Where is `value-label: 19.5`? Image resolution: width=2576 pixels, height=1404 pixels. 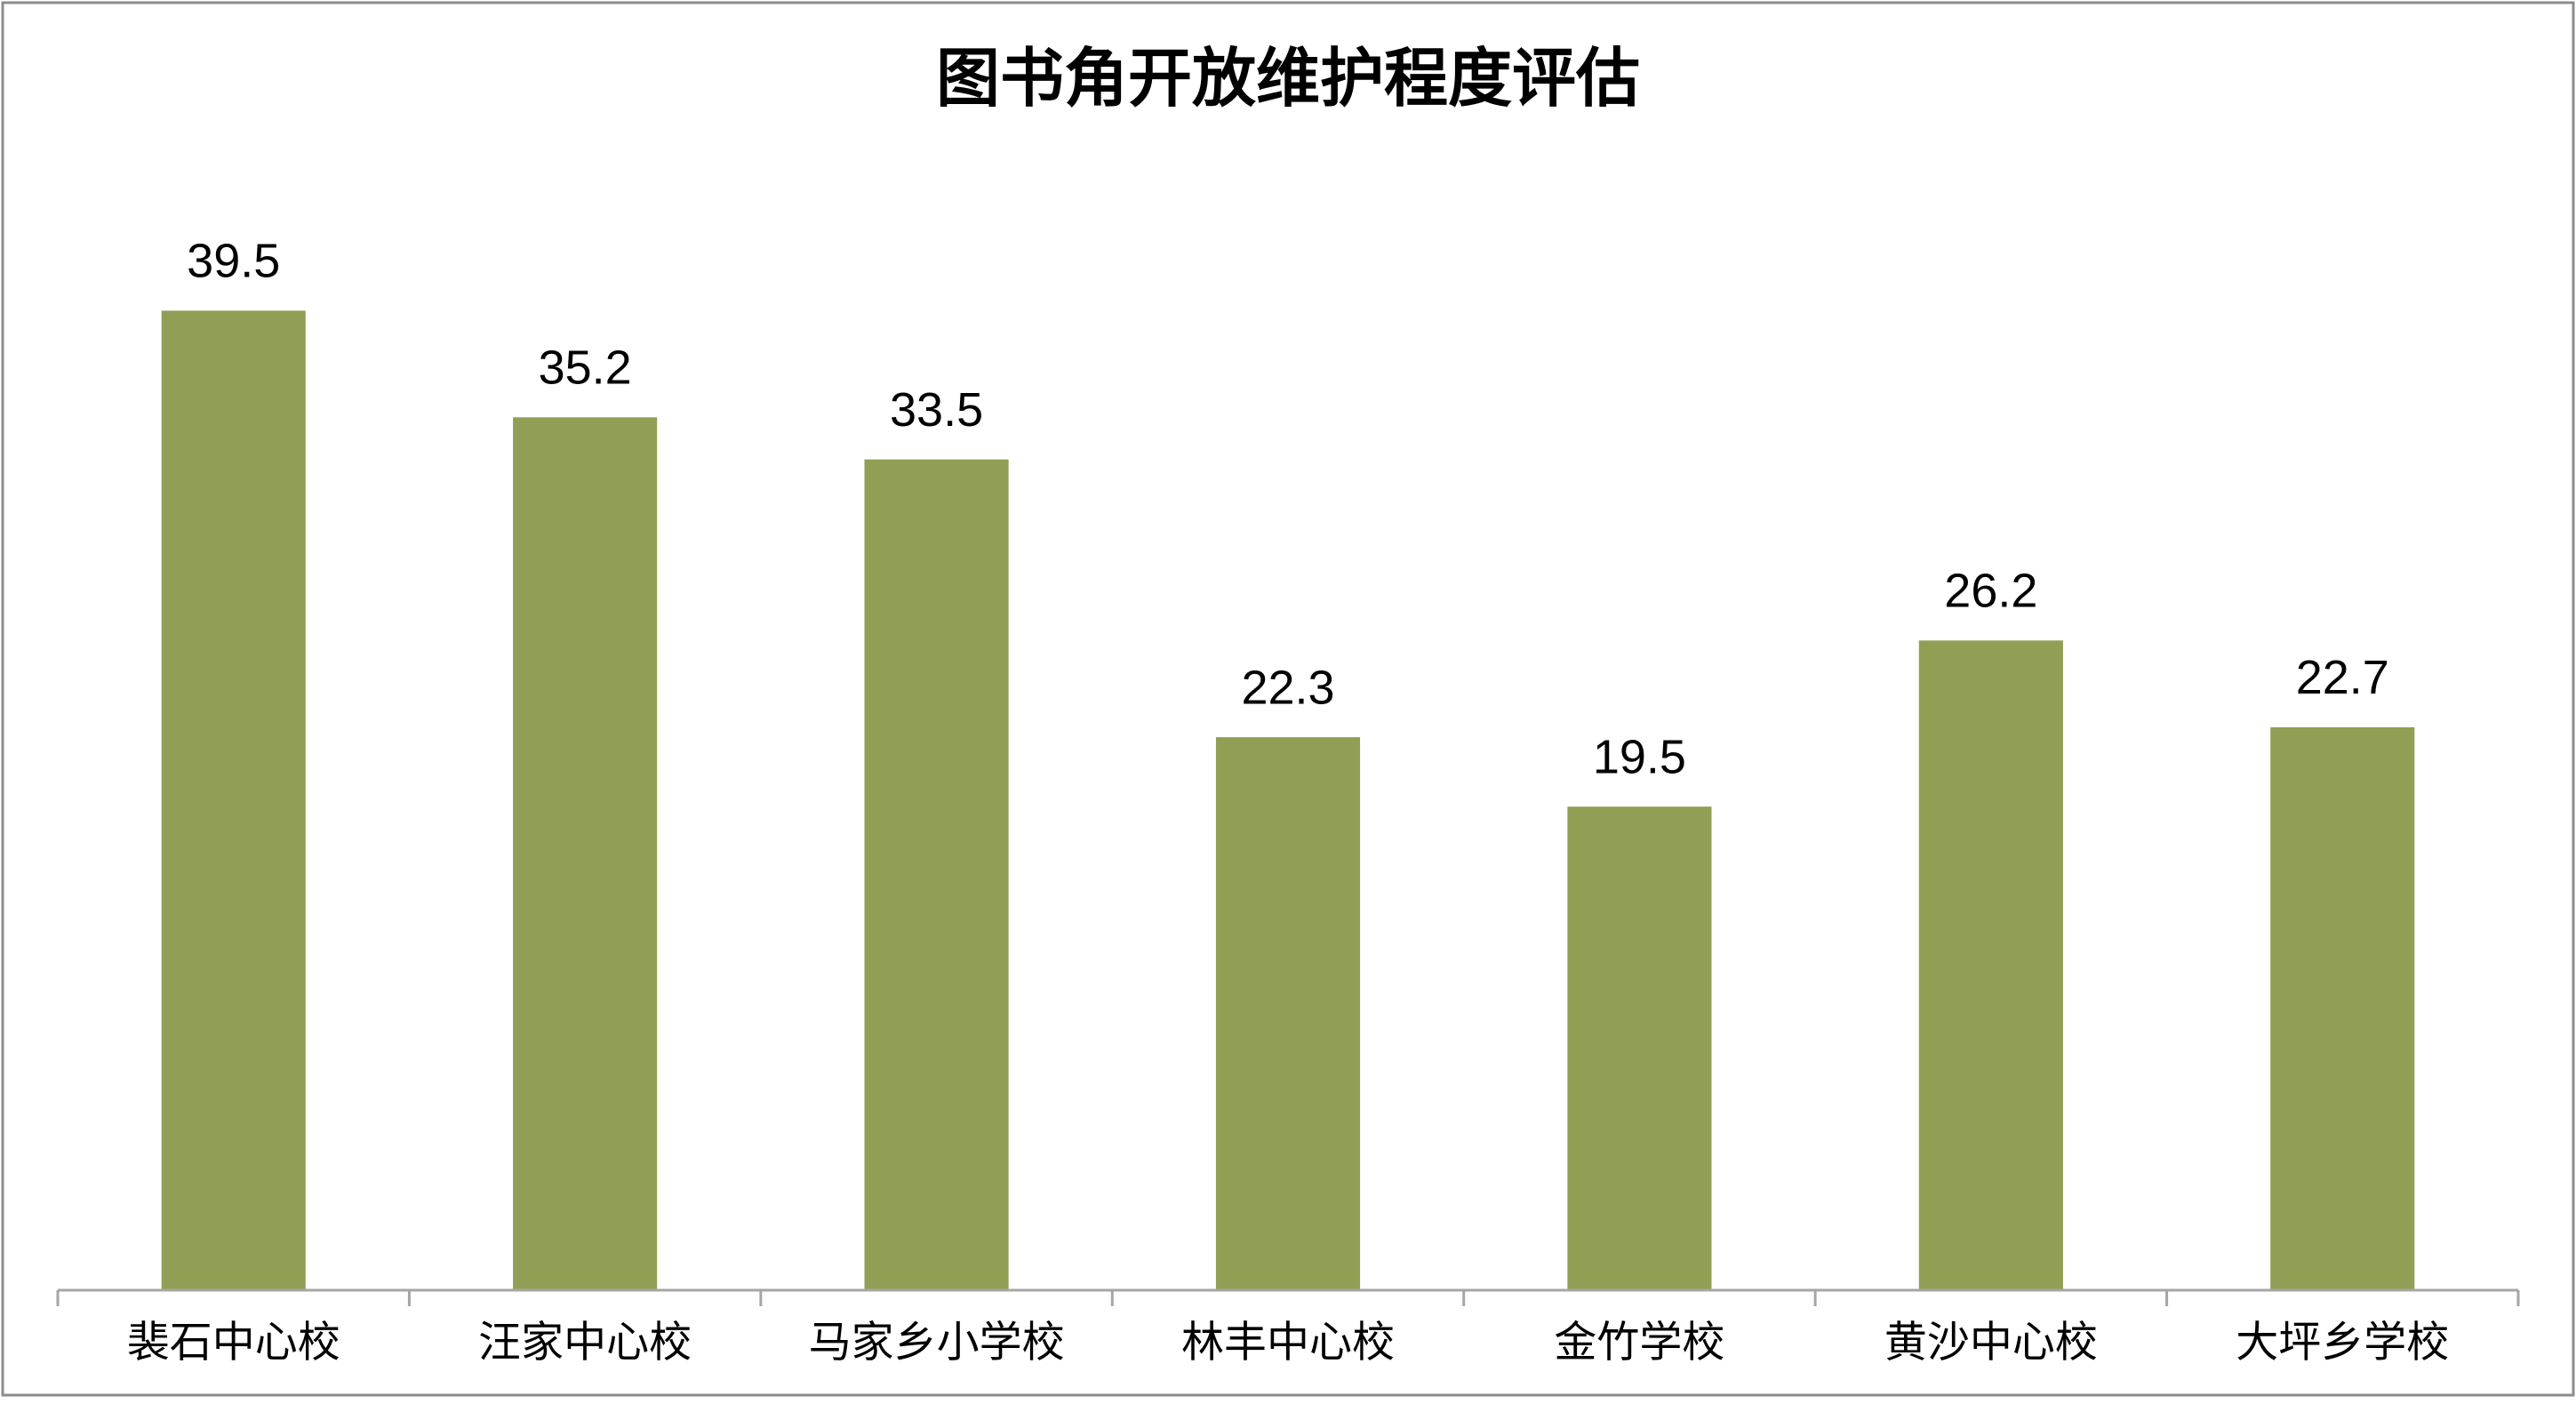 value-label: 19.5 is located at coordinates (1639, 757).